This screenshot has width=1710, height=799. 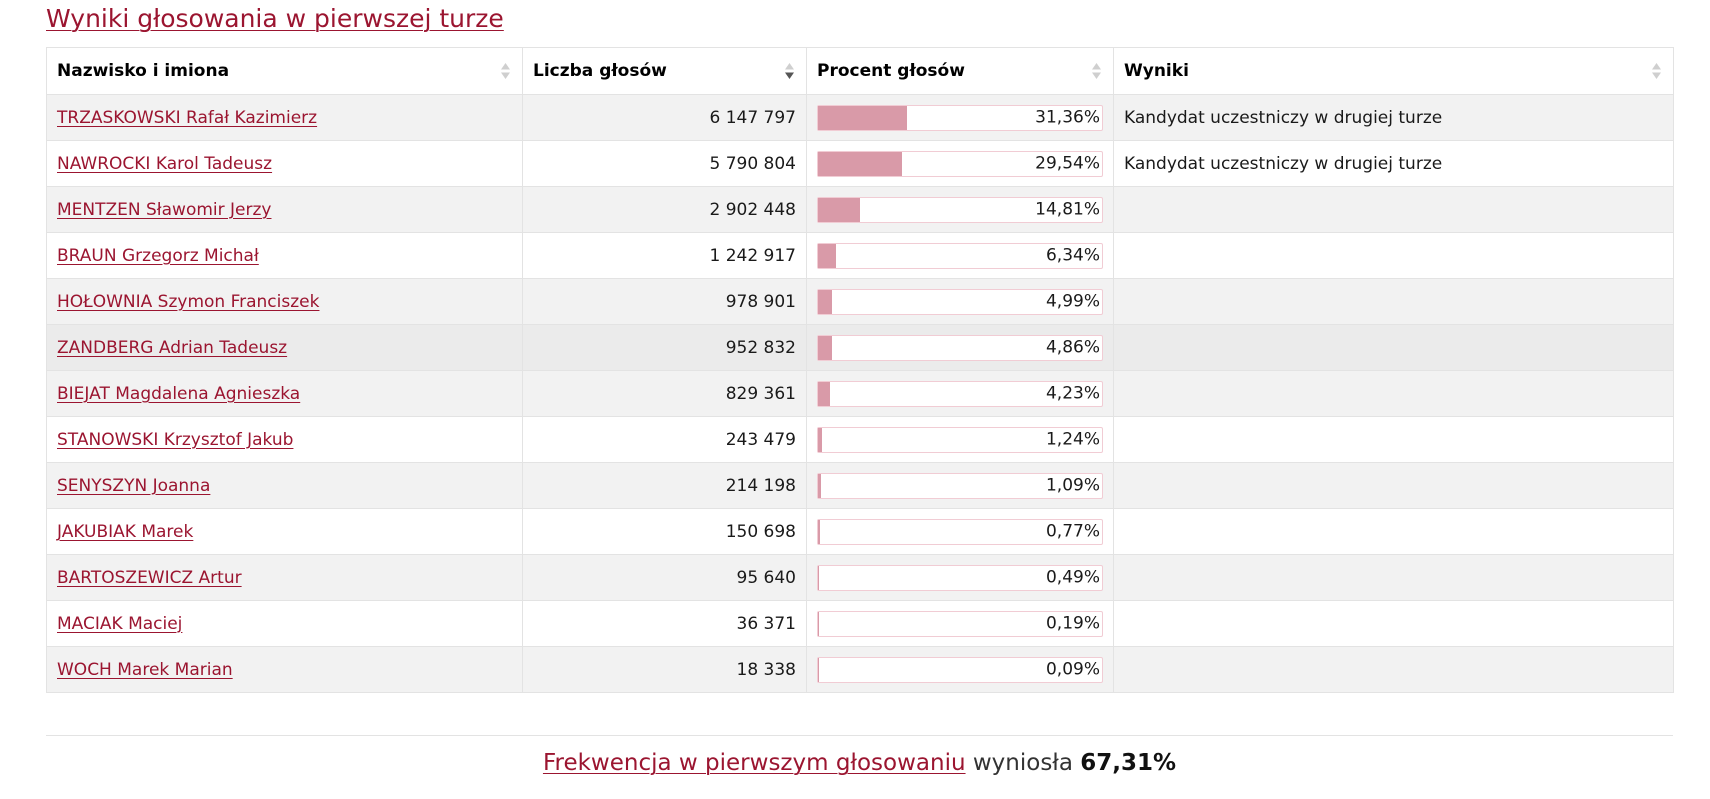 I want to click on candidate-name-link: WOCH Marek Marian, so click(x=145, y=669).